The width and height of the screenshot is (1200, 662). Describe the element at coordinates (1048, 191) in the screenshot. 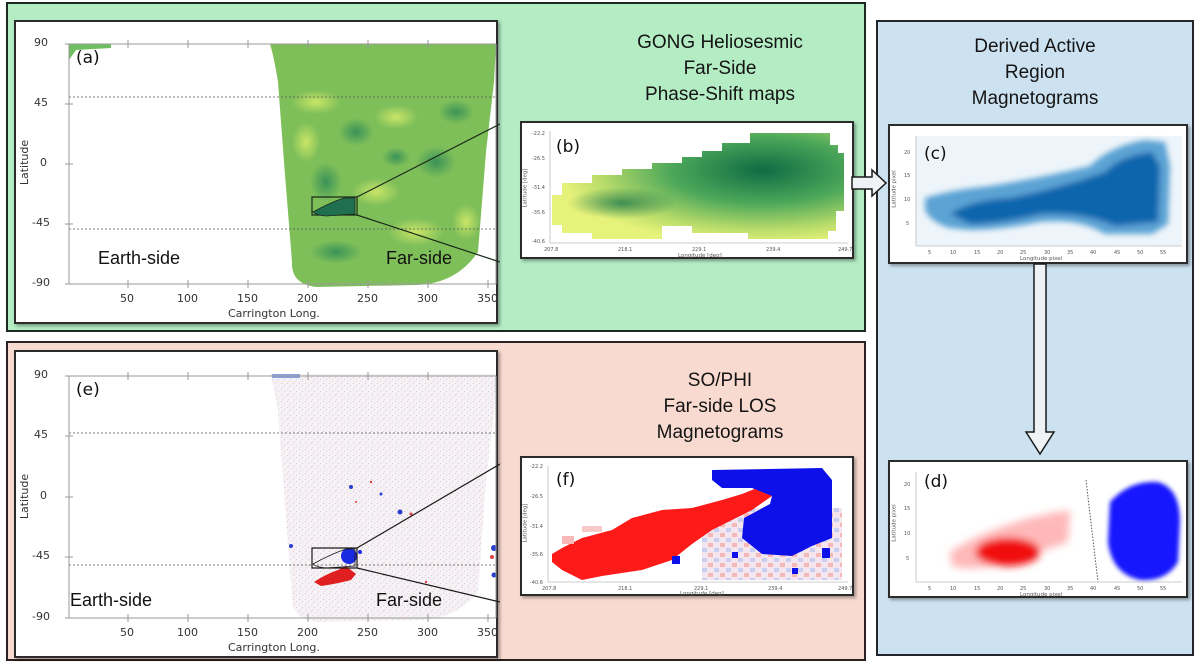

I see `panel-c-map` at that location.